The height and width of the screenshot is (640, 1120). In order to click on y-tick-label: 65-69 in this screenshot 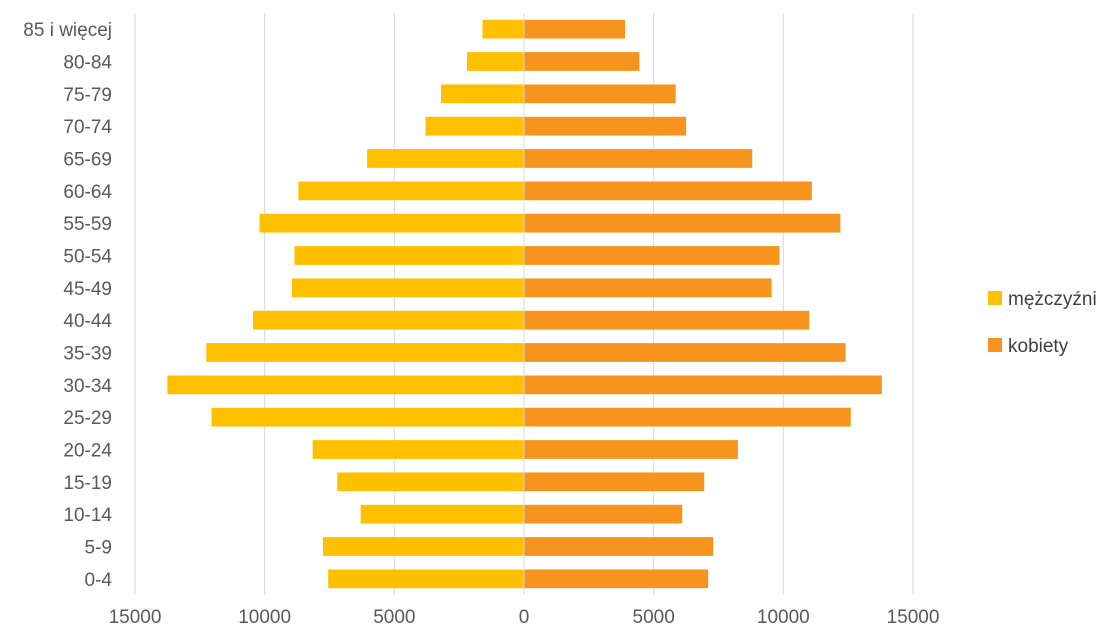, I will do `click(87, 160)`.